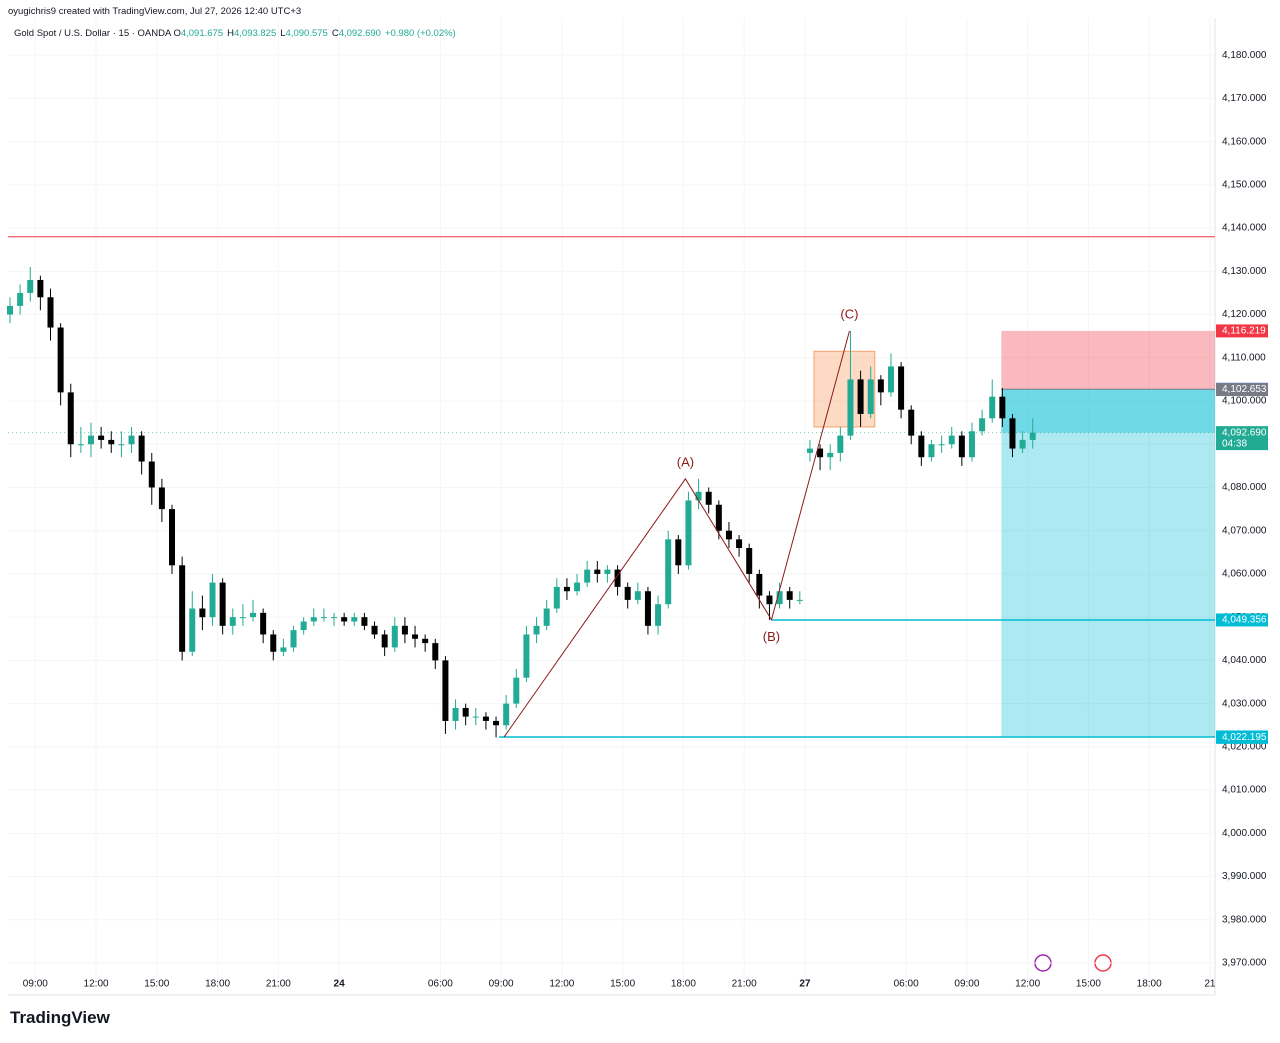 The image size is (1280, 1043). Describe the element at coordinates (844, 389) in the screenshot. I see `order-block` at that location.